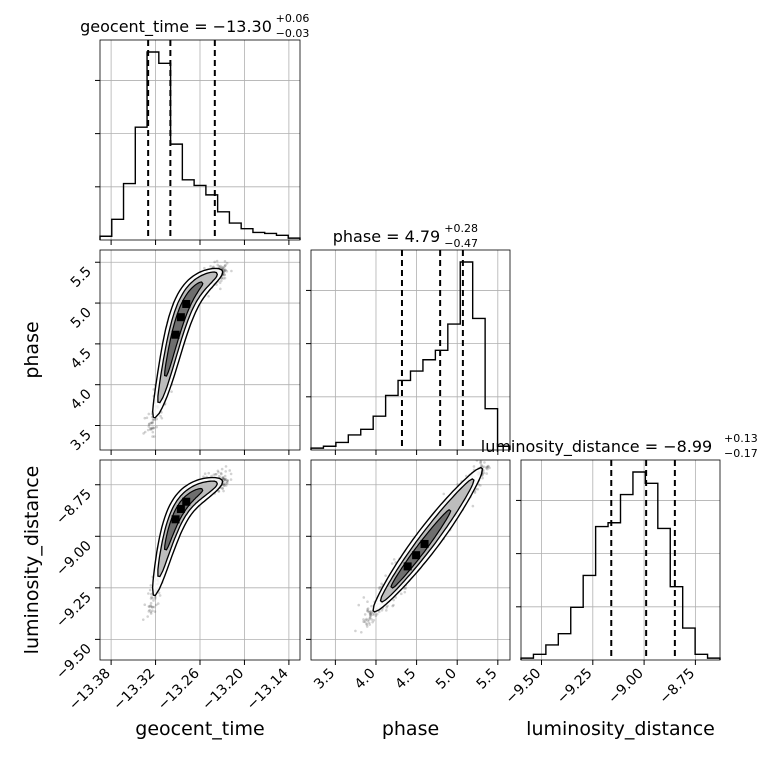  What do you see at coordinates (81, 440) in the screenshot?
I see `y-tick-label: 3.5` at bounding box center [81, 440].